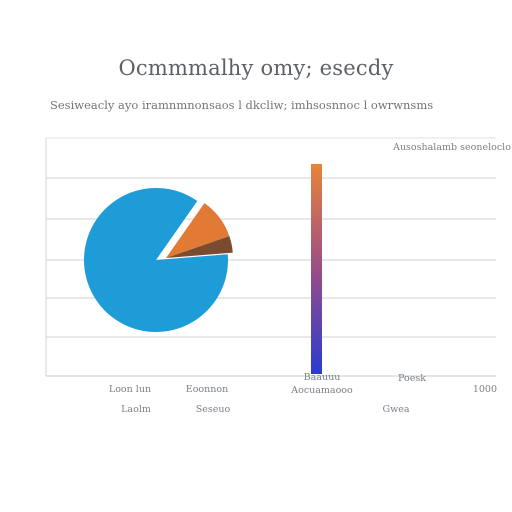  Describe the element at coordinates (198, 230) in the screenshot. I see `pie-slice-orang` at that location.